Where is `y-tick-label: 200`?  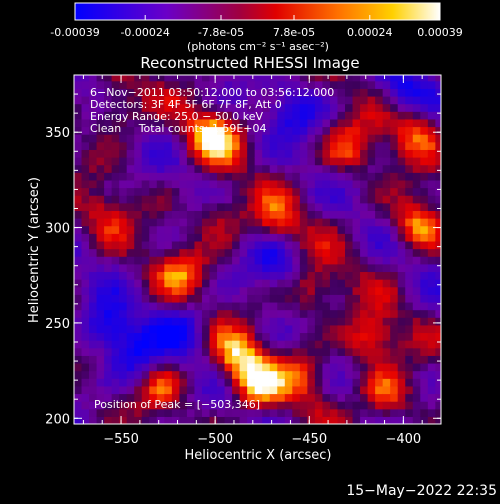 y-tick-label: 200 is located at coordinates (57, 419).